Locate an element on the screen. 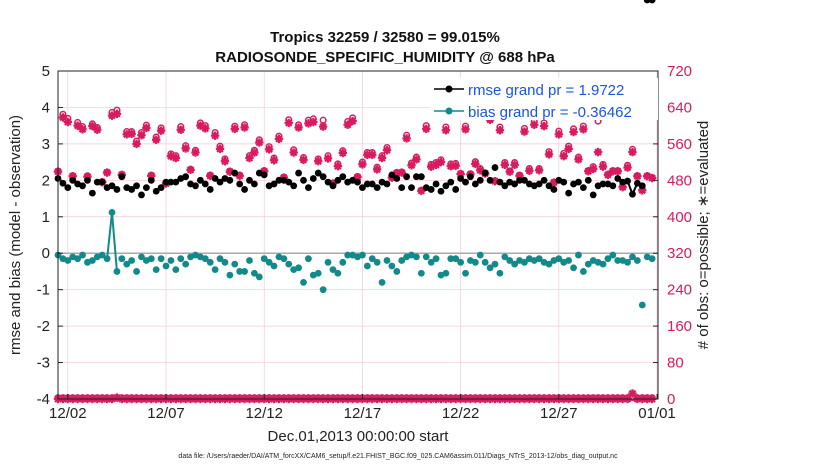 This screenshot has width=830, height=470. legend-rmse-marker is located at coordinates (449, 89).